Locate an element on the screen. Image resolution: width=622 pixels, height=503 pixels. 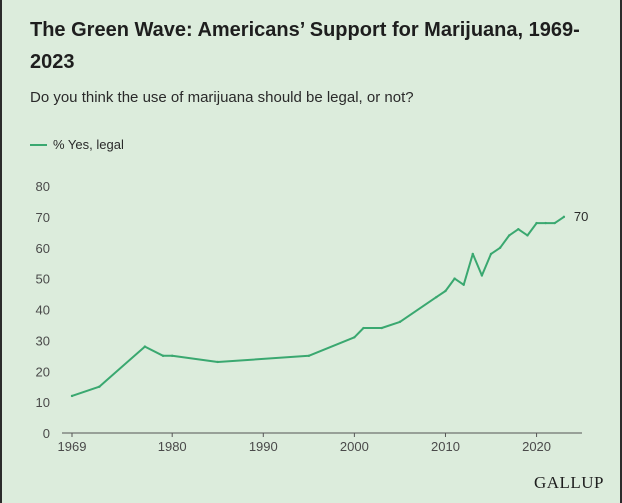
y-tick-label: 30 is located at coordinates (43, 340).